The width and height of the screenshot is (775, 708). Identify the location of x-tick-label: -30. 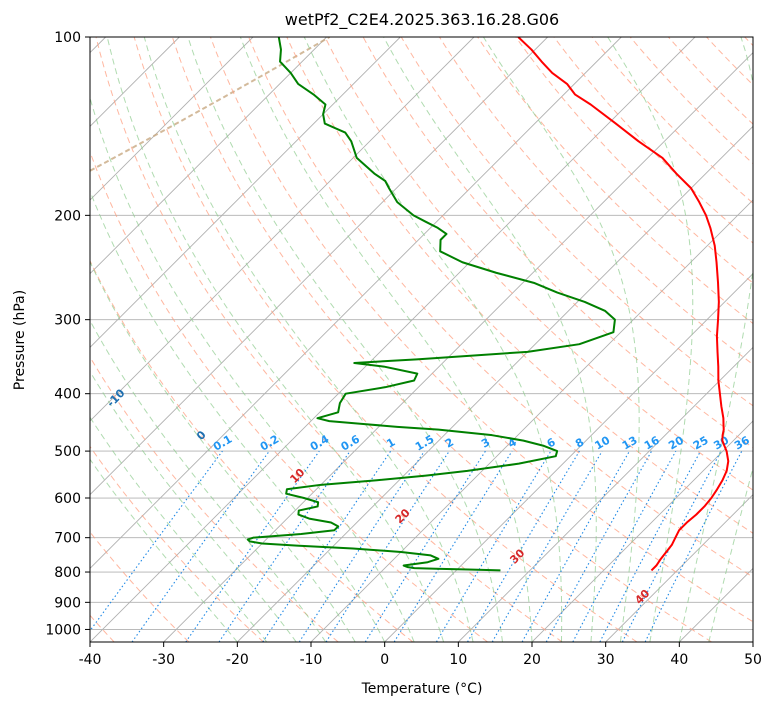
(163, 660).